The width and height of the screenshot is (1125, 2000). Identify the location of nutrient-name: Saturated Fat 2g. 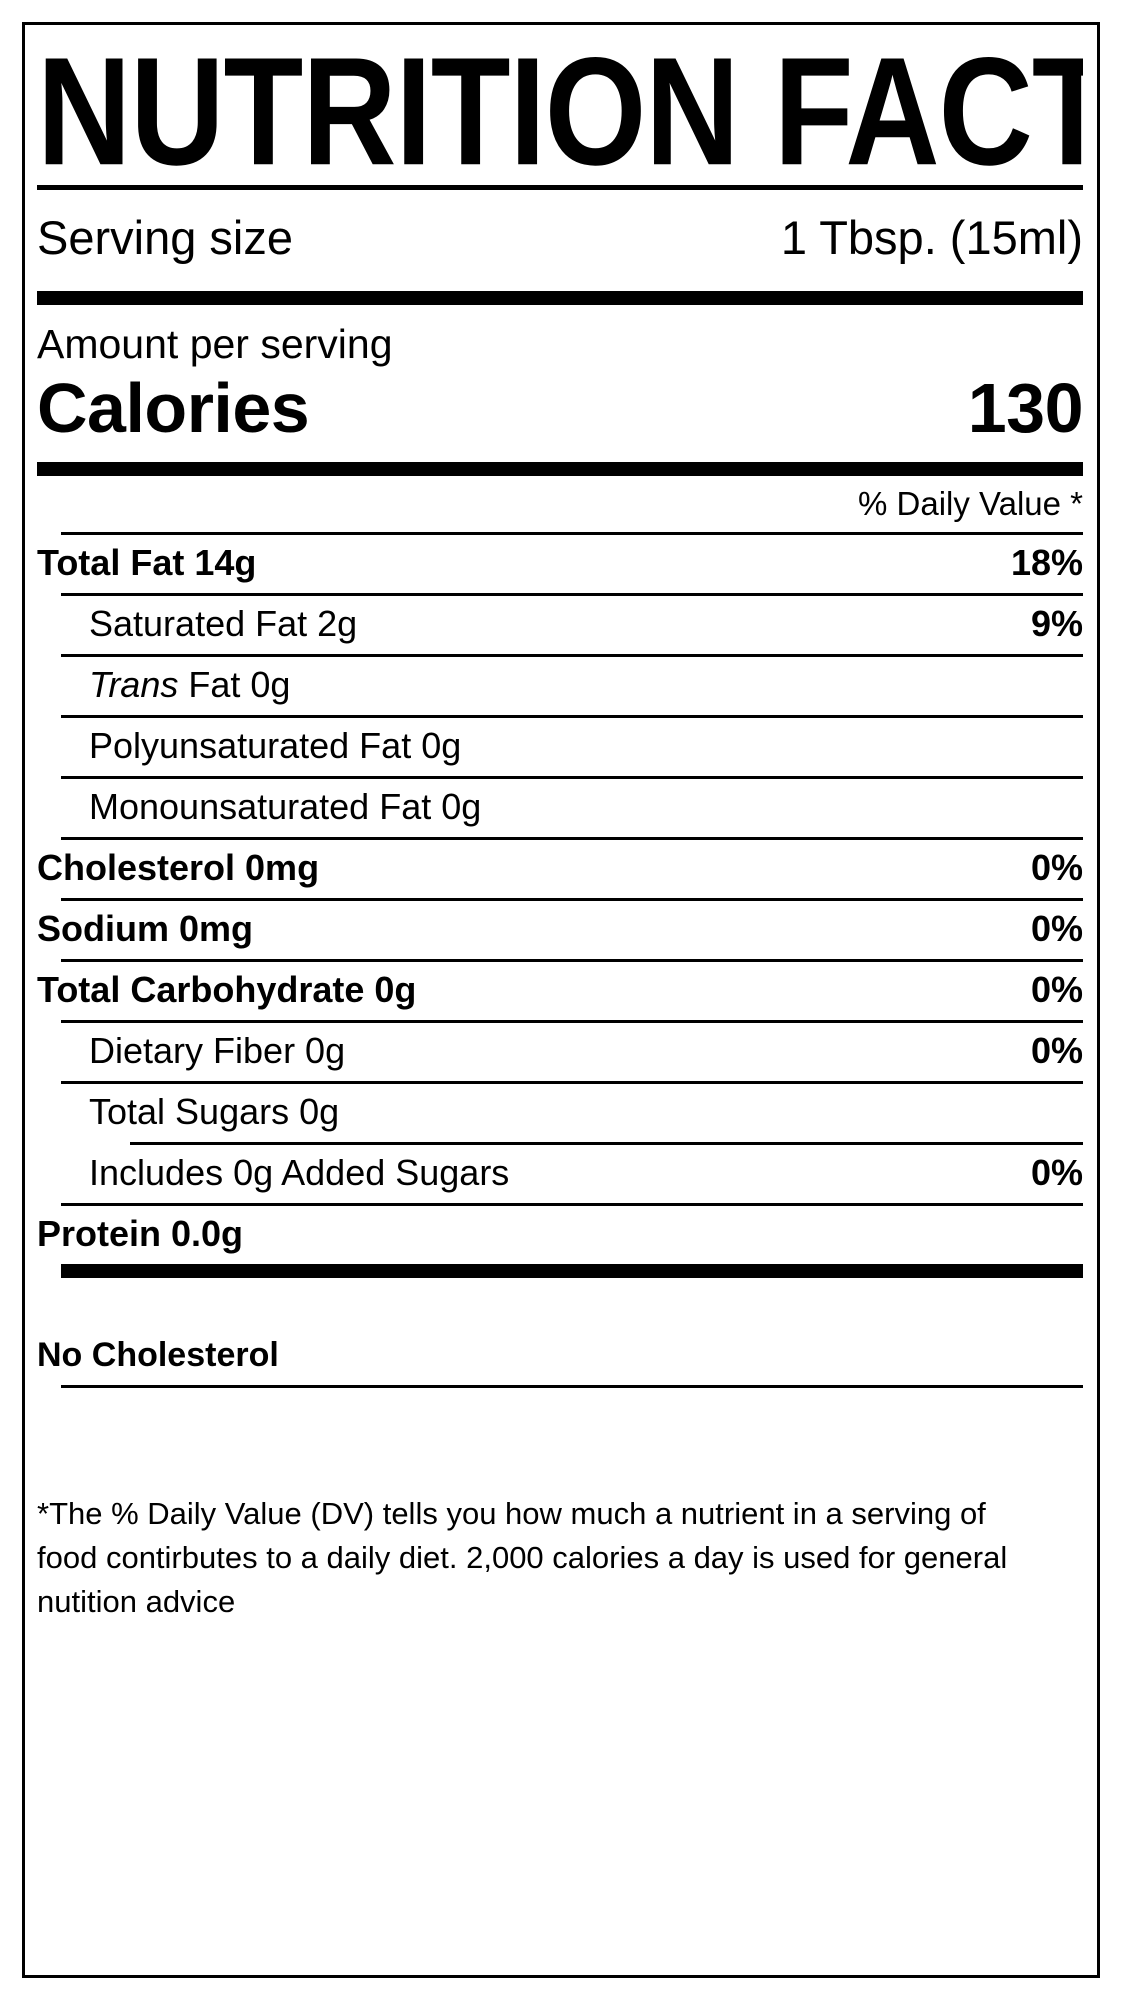
(223, 623).